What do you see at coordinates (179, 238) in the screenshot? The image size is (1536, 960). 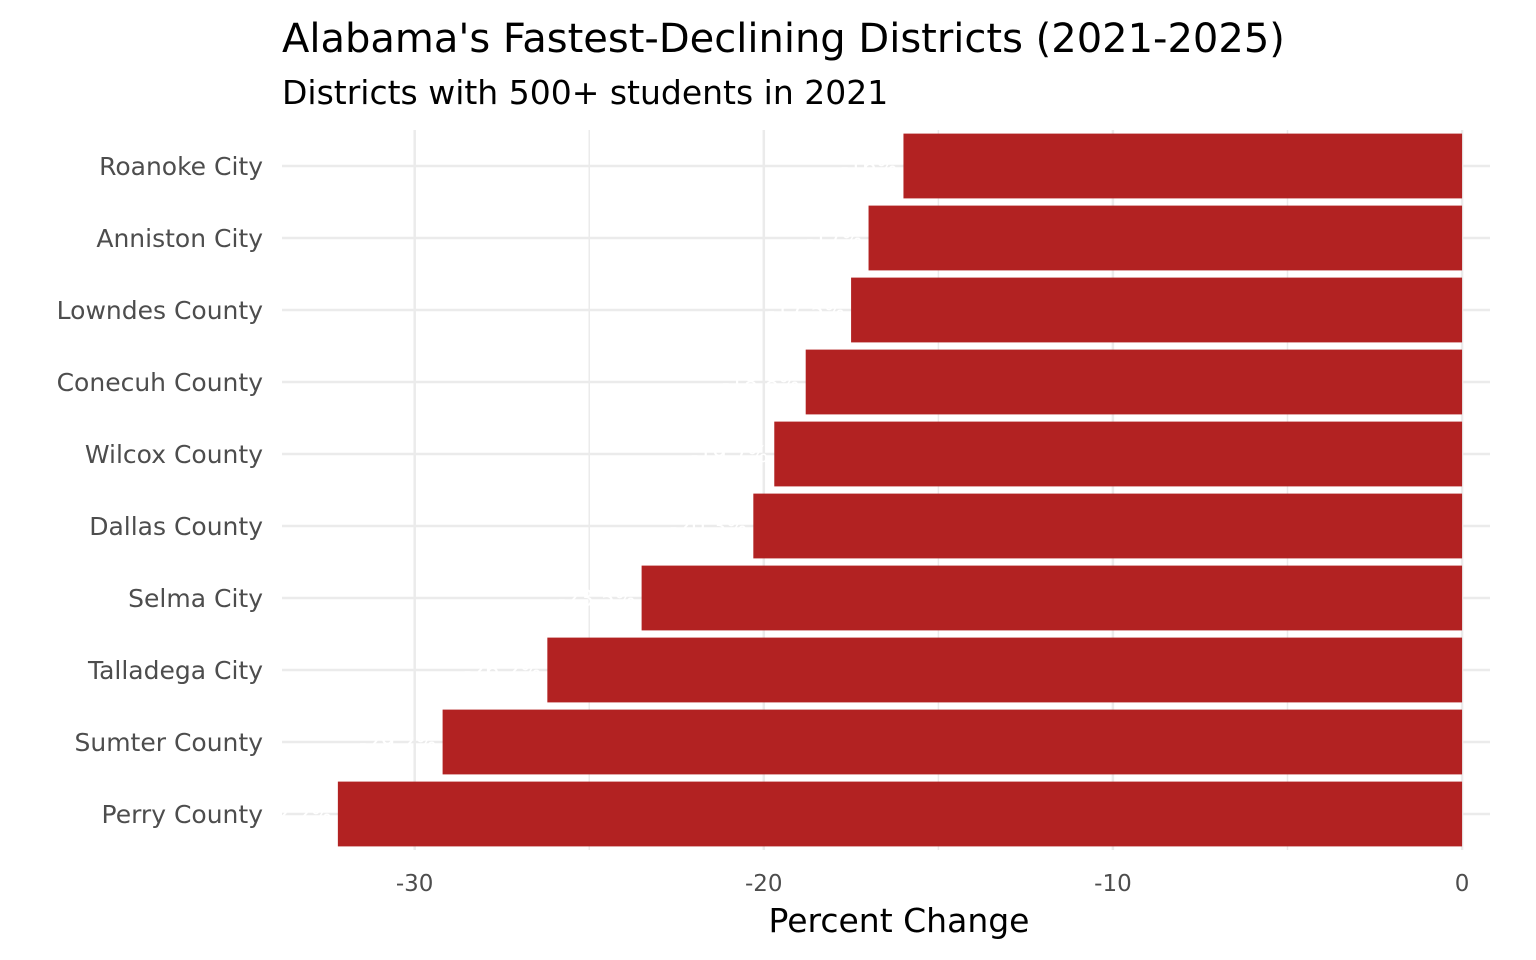 I see `y-tick-label: Anniston City` at bounding box center [179, 238].